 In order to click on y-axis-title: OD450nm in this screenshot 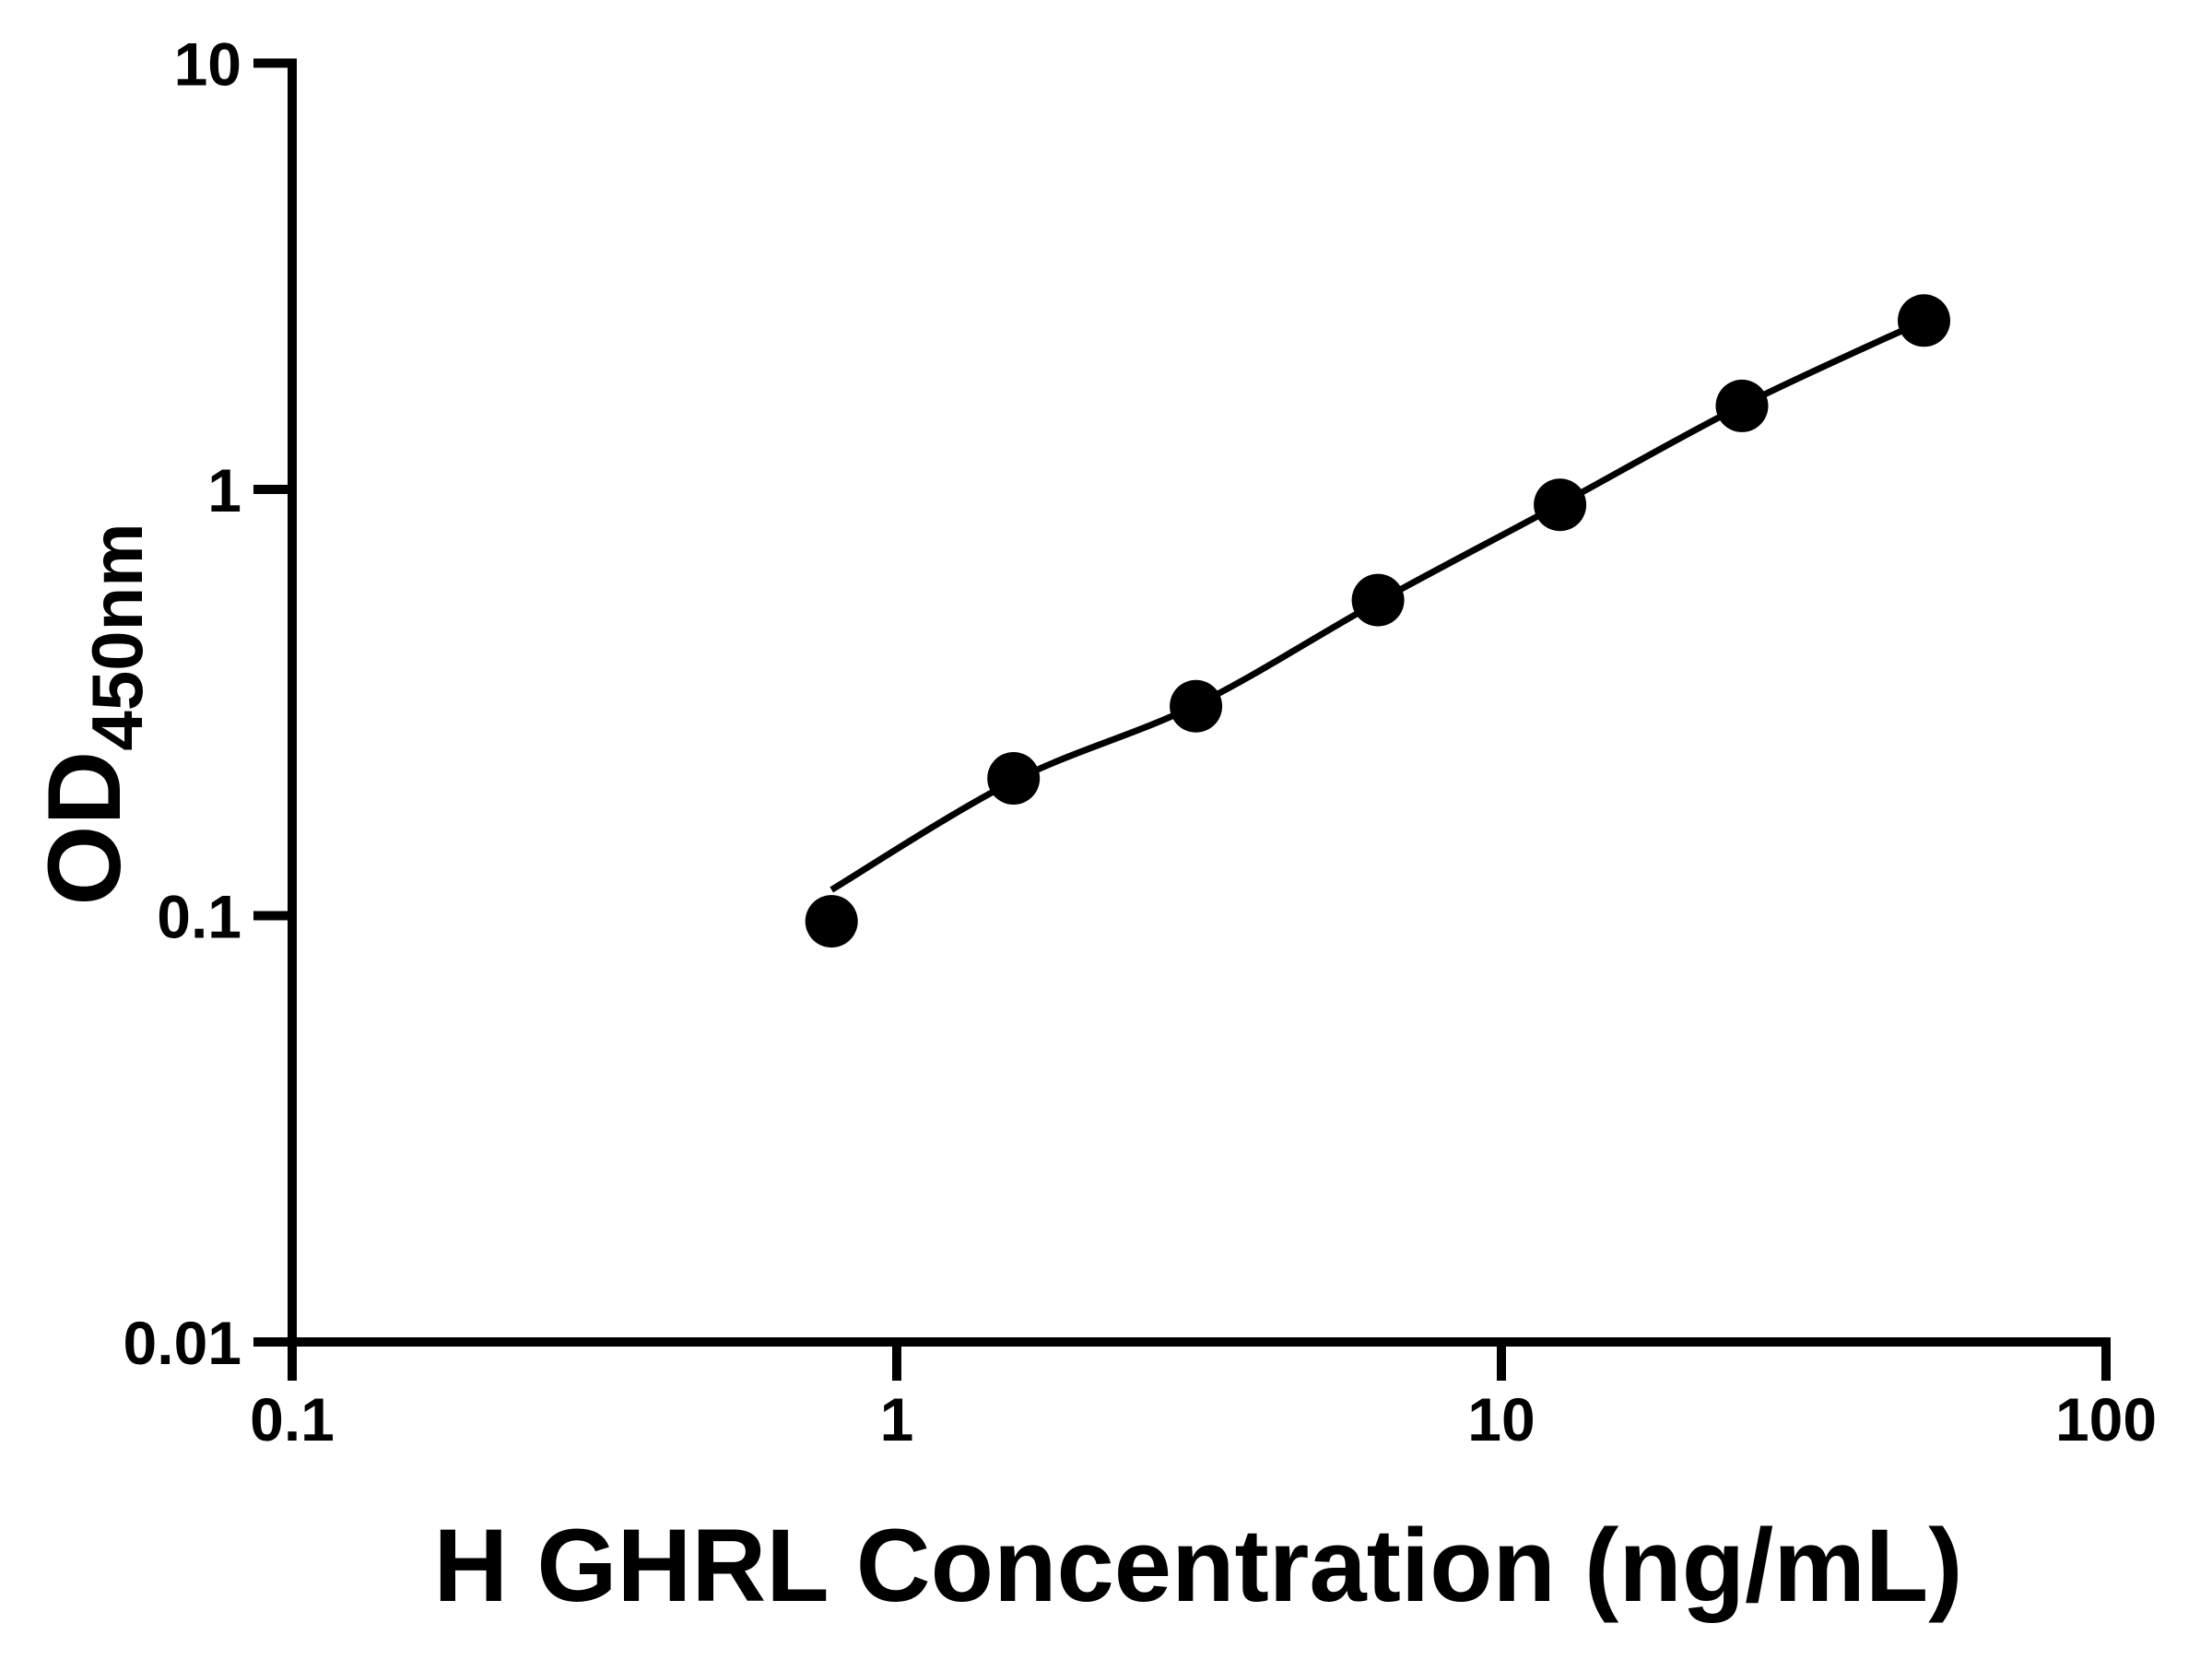, I will do `click(92, 714)`.